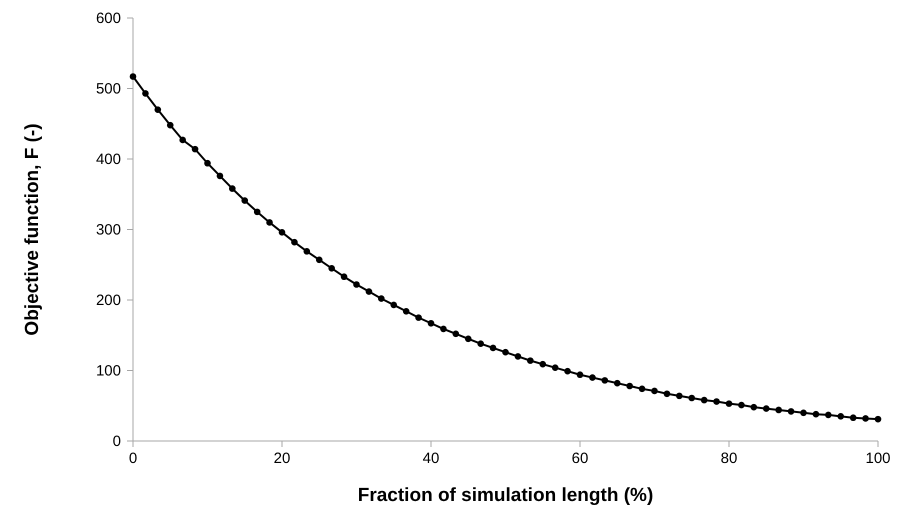 The height and width of the screenshot is (519, 899). I want to click on y-tick-label: 300, so click(108, 230).